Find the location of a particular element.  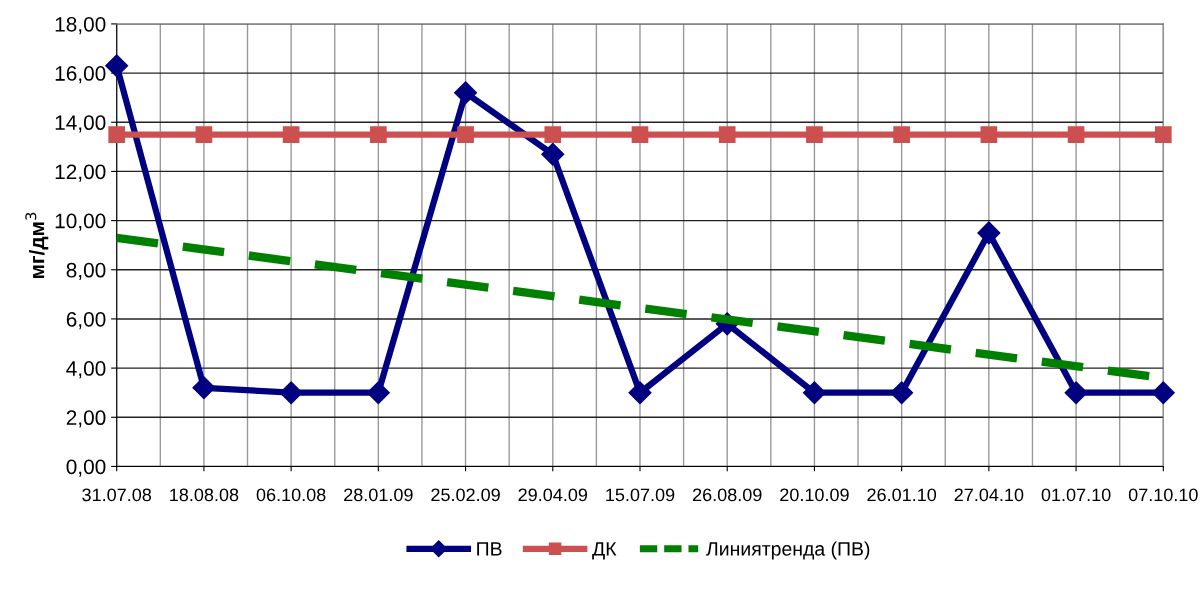

y-tick-label: 12,00 is located at coordinates (80, 173).